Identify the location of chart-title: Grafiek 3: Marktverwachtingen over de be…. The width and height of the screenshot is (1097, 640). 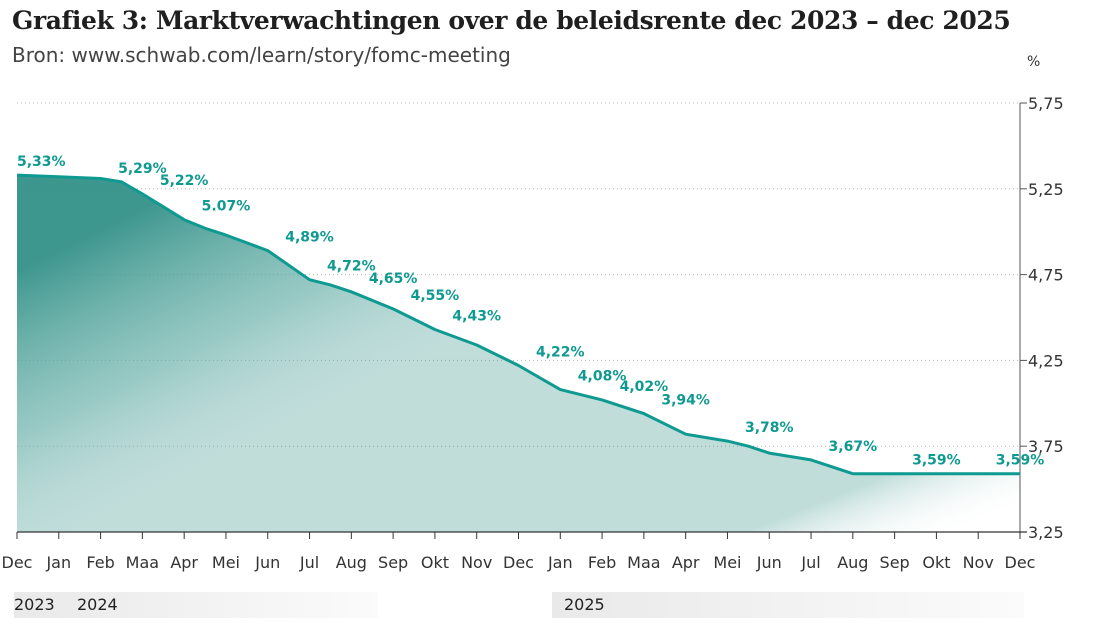
(511, 20).